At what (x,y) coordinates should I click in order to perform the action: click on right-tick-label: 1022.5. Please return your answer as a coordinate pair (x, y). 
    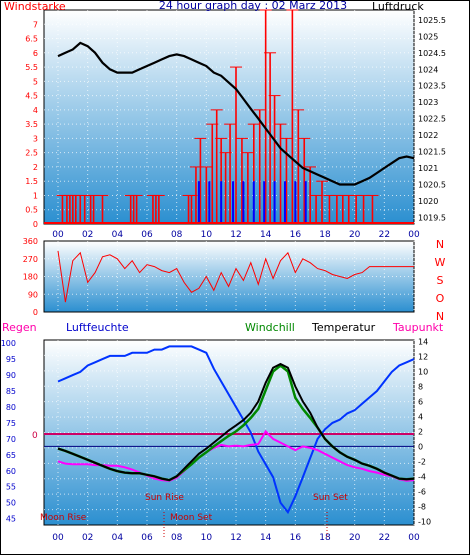
    Looking at the image, I should click on (432, 119).